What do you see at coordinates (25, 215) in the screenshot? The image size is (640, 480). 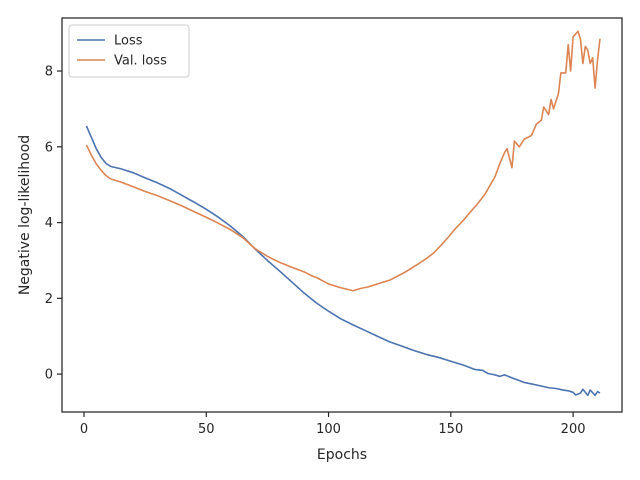 I see `y-axis-label: Negative log-likelihood` at bounding box center [25, 215].